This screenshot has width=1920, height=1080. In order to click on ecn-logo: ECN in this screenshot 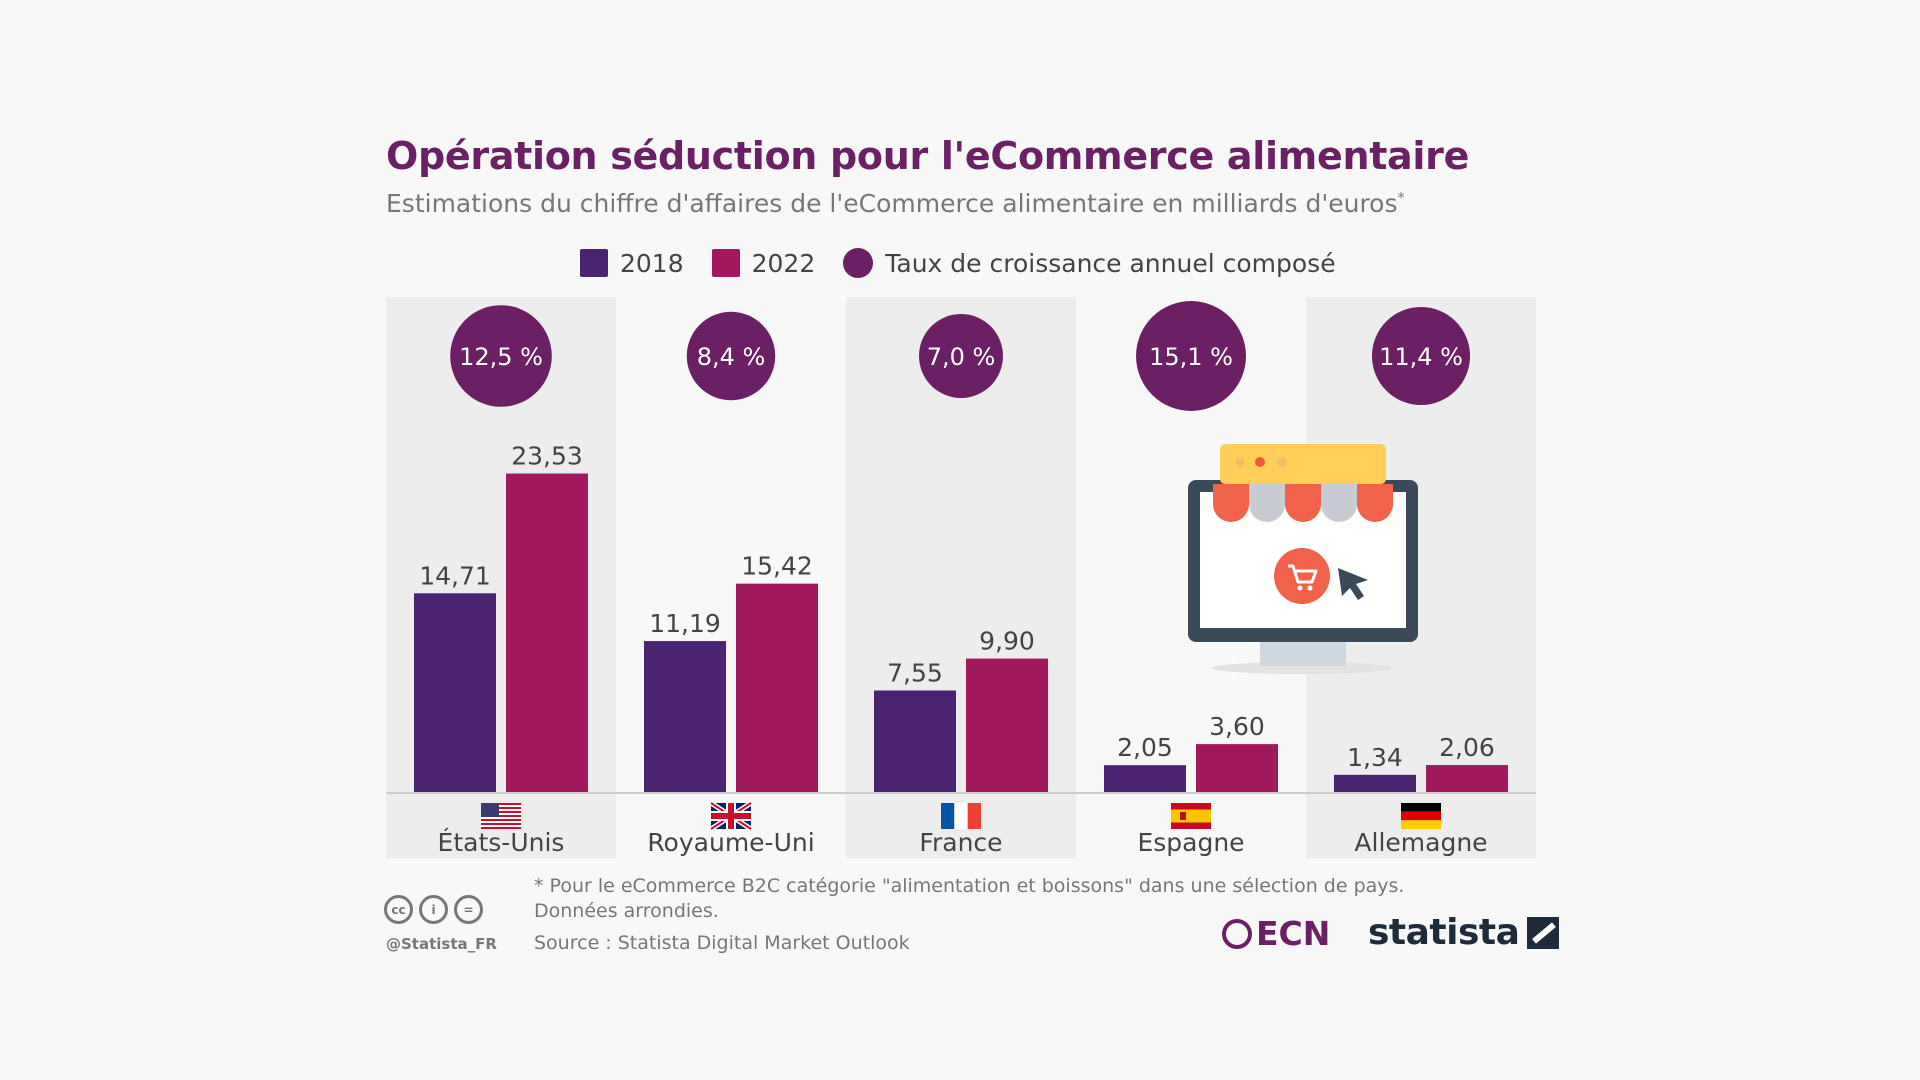, I will do `click(1276, 933)`.